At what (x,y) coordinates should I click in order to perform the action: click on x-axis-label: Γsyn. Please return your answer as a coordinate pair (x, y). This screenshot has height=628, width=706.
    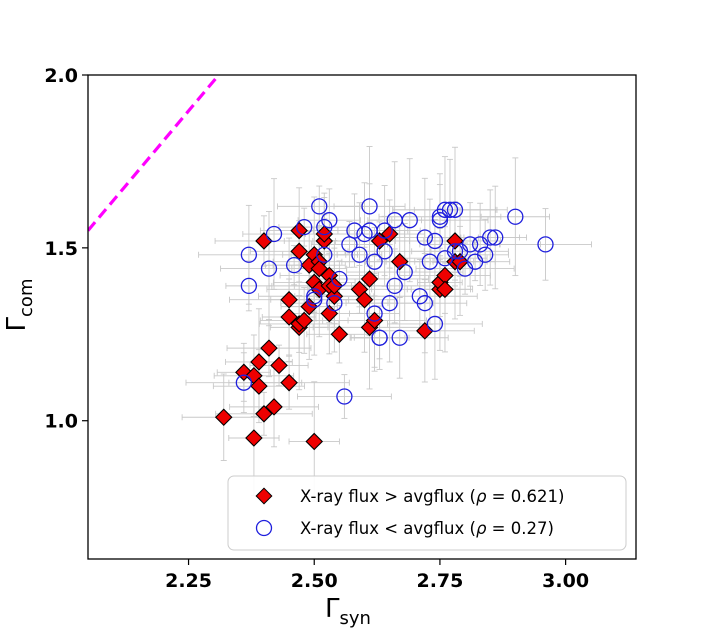
    Looking at the image, I should click on (348, 611).